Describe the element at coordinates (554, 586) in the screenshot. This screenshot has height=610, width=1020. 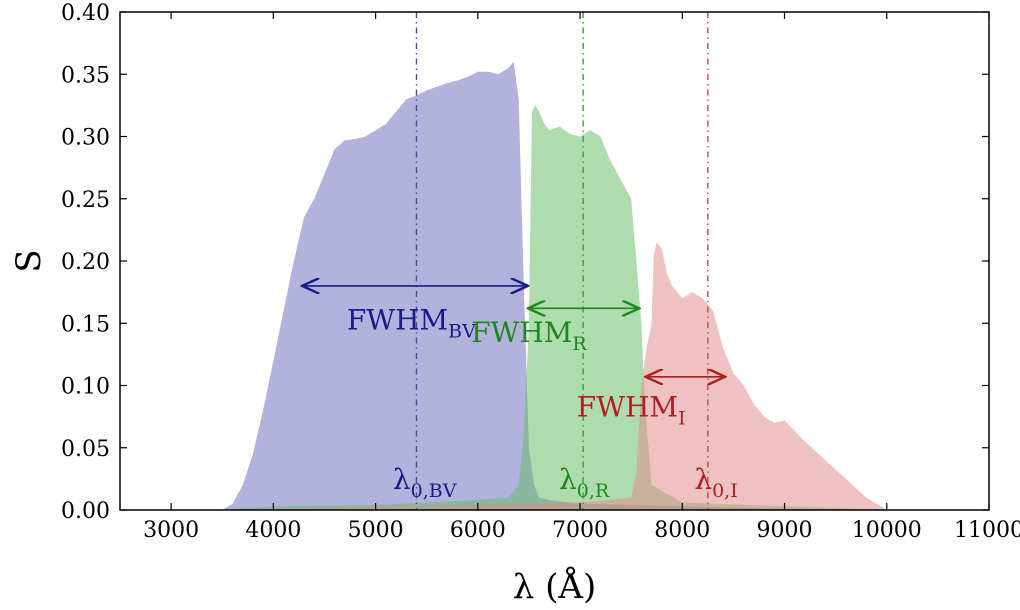
I see `x-axis-label: λ (Å)` at that location.